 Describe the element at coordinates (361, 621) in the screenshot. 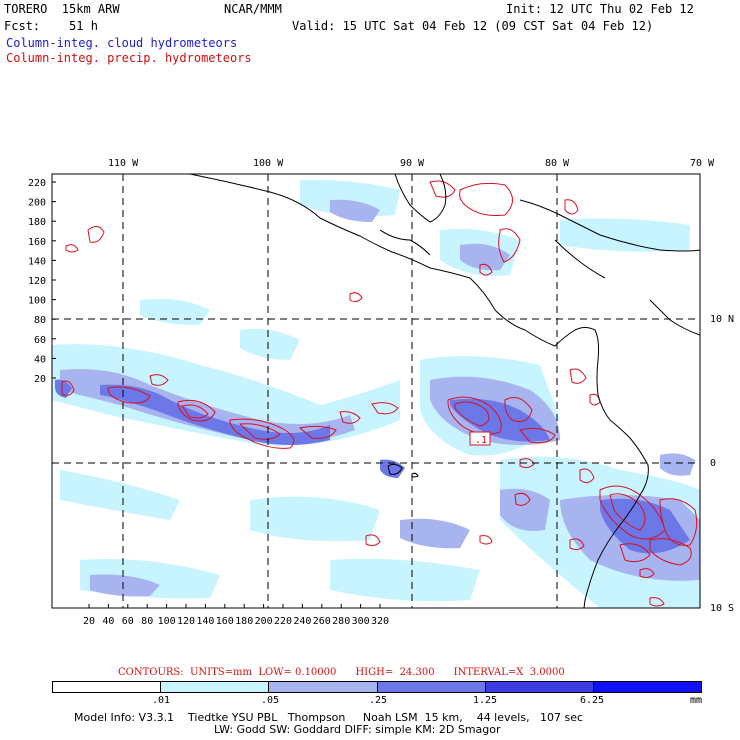

I see `x-tick-label: 300` at that location.